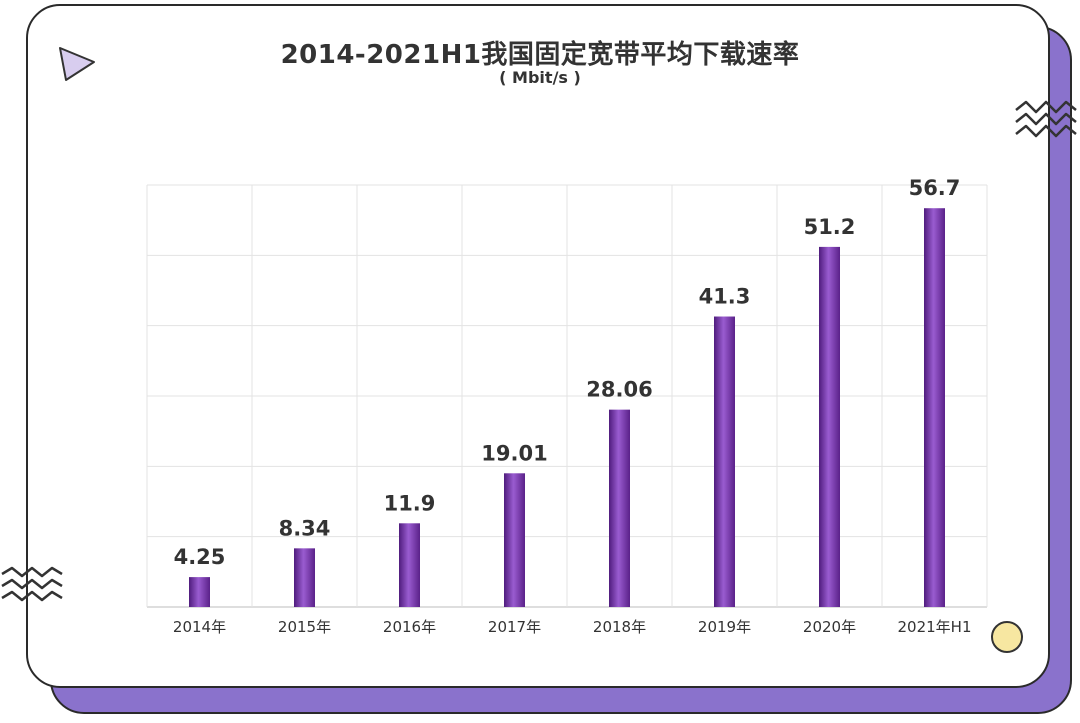 Image resolution: width=1080 pixels, height=723 pixels. I want to click on data-label: 4.25, so click(200, 557).